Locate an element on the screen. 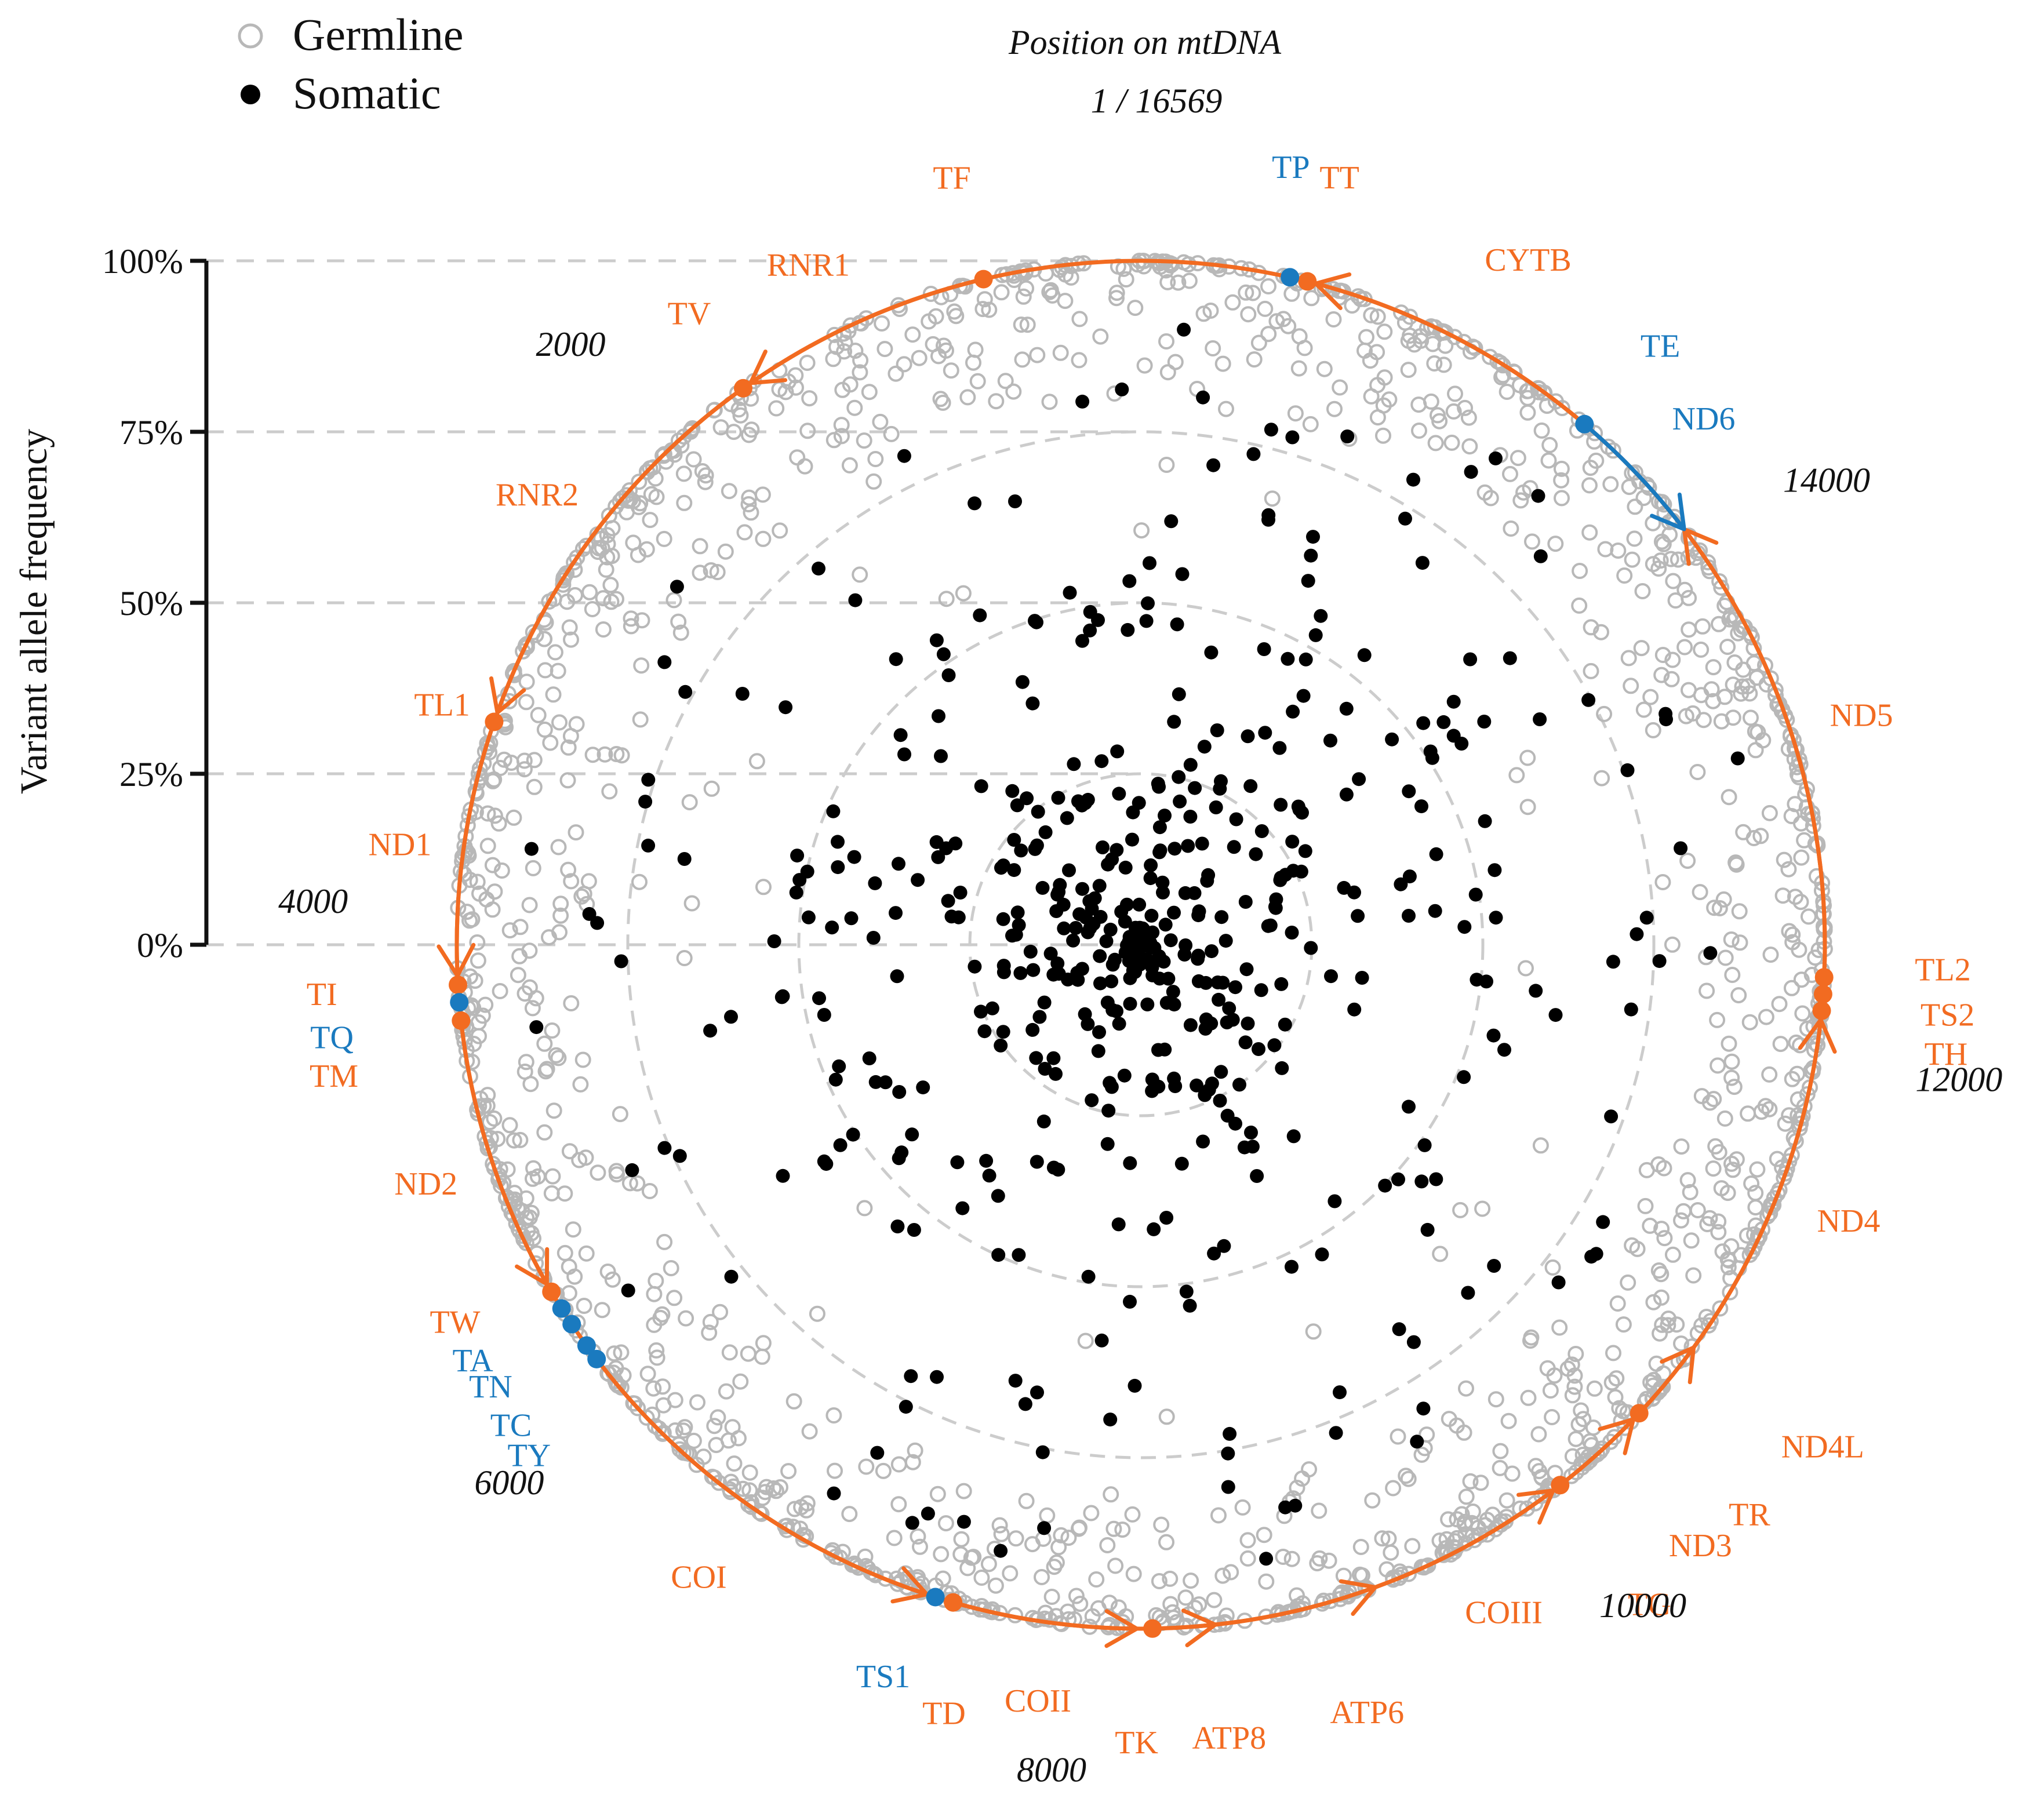  gene-label: TG is located at coordinates (1649, 1605).